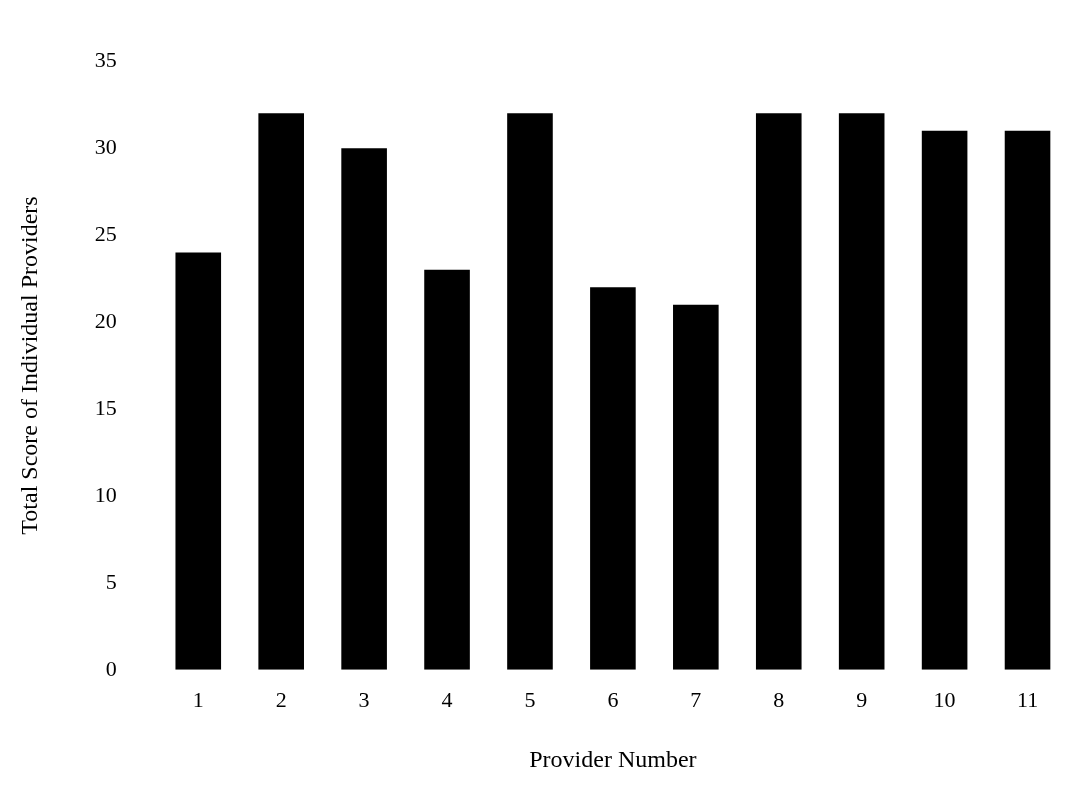  I want to click on y-tick-label: 35, so click(105, 59).